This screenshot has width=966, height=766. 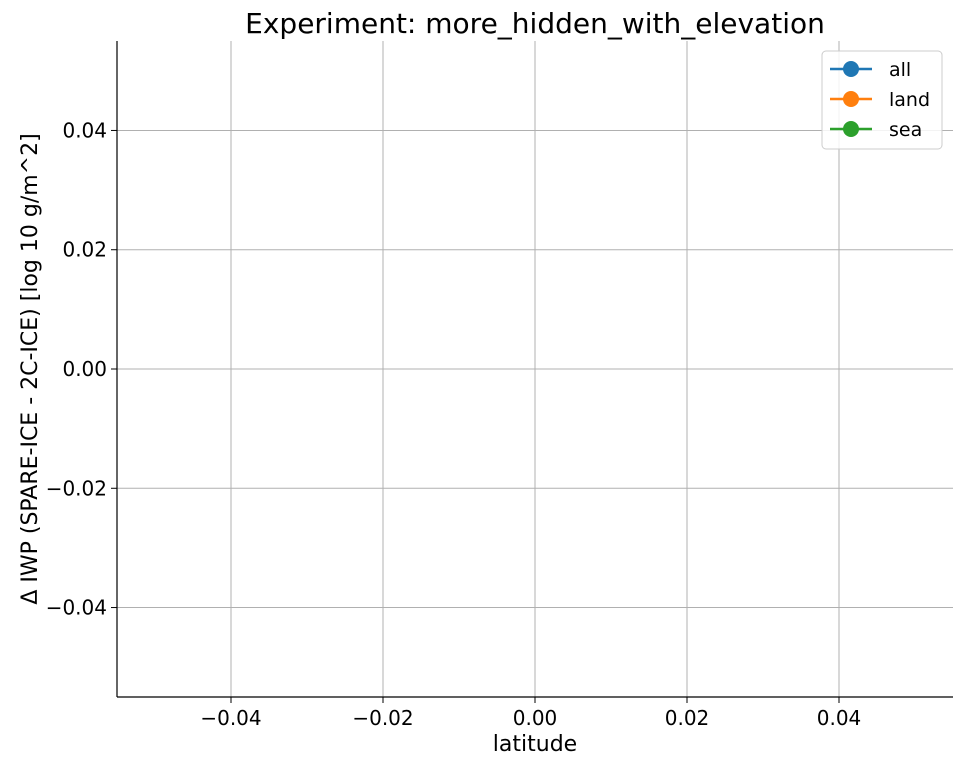 What do you see at coordinates (382, 718) in the screenshot?
I see `x-tick-label: −0.02` at bounding box center [382, 718].